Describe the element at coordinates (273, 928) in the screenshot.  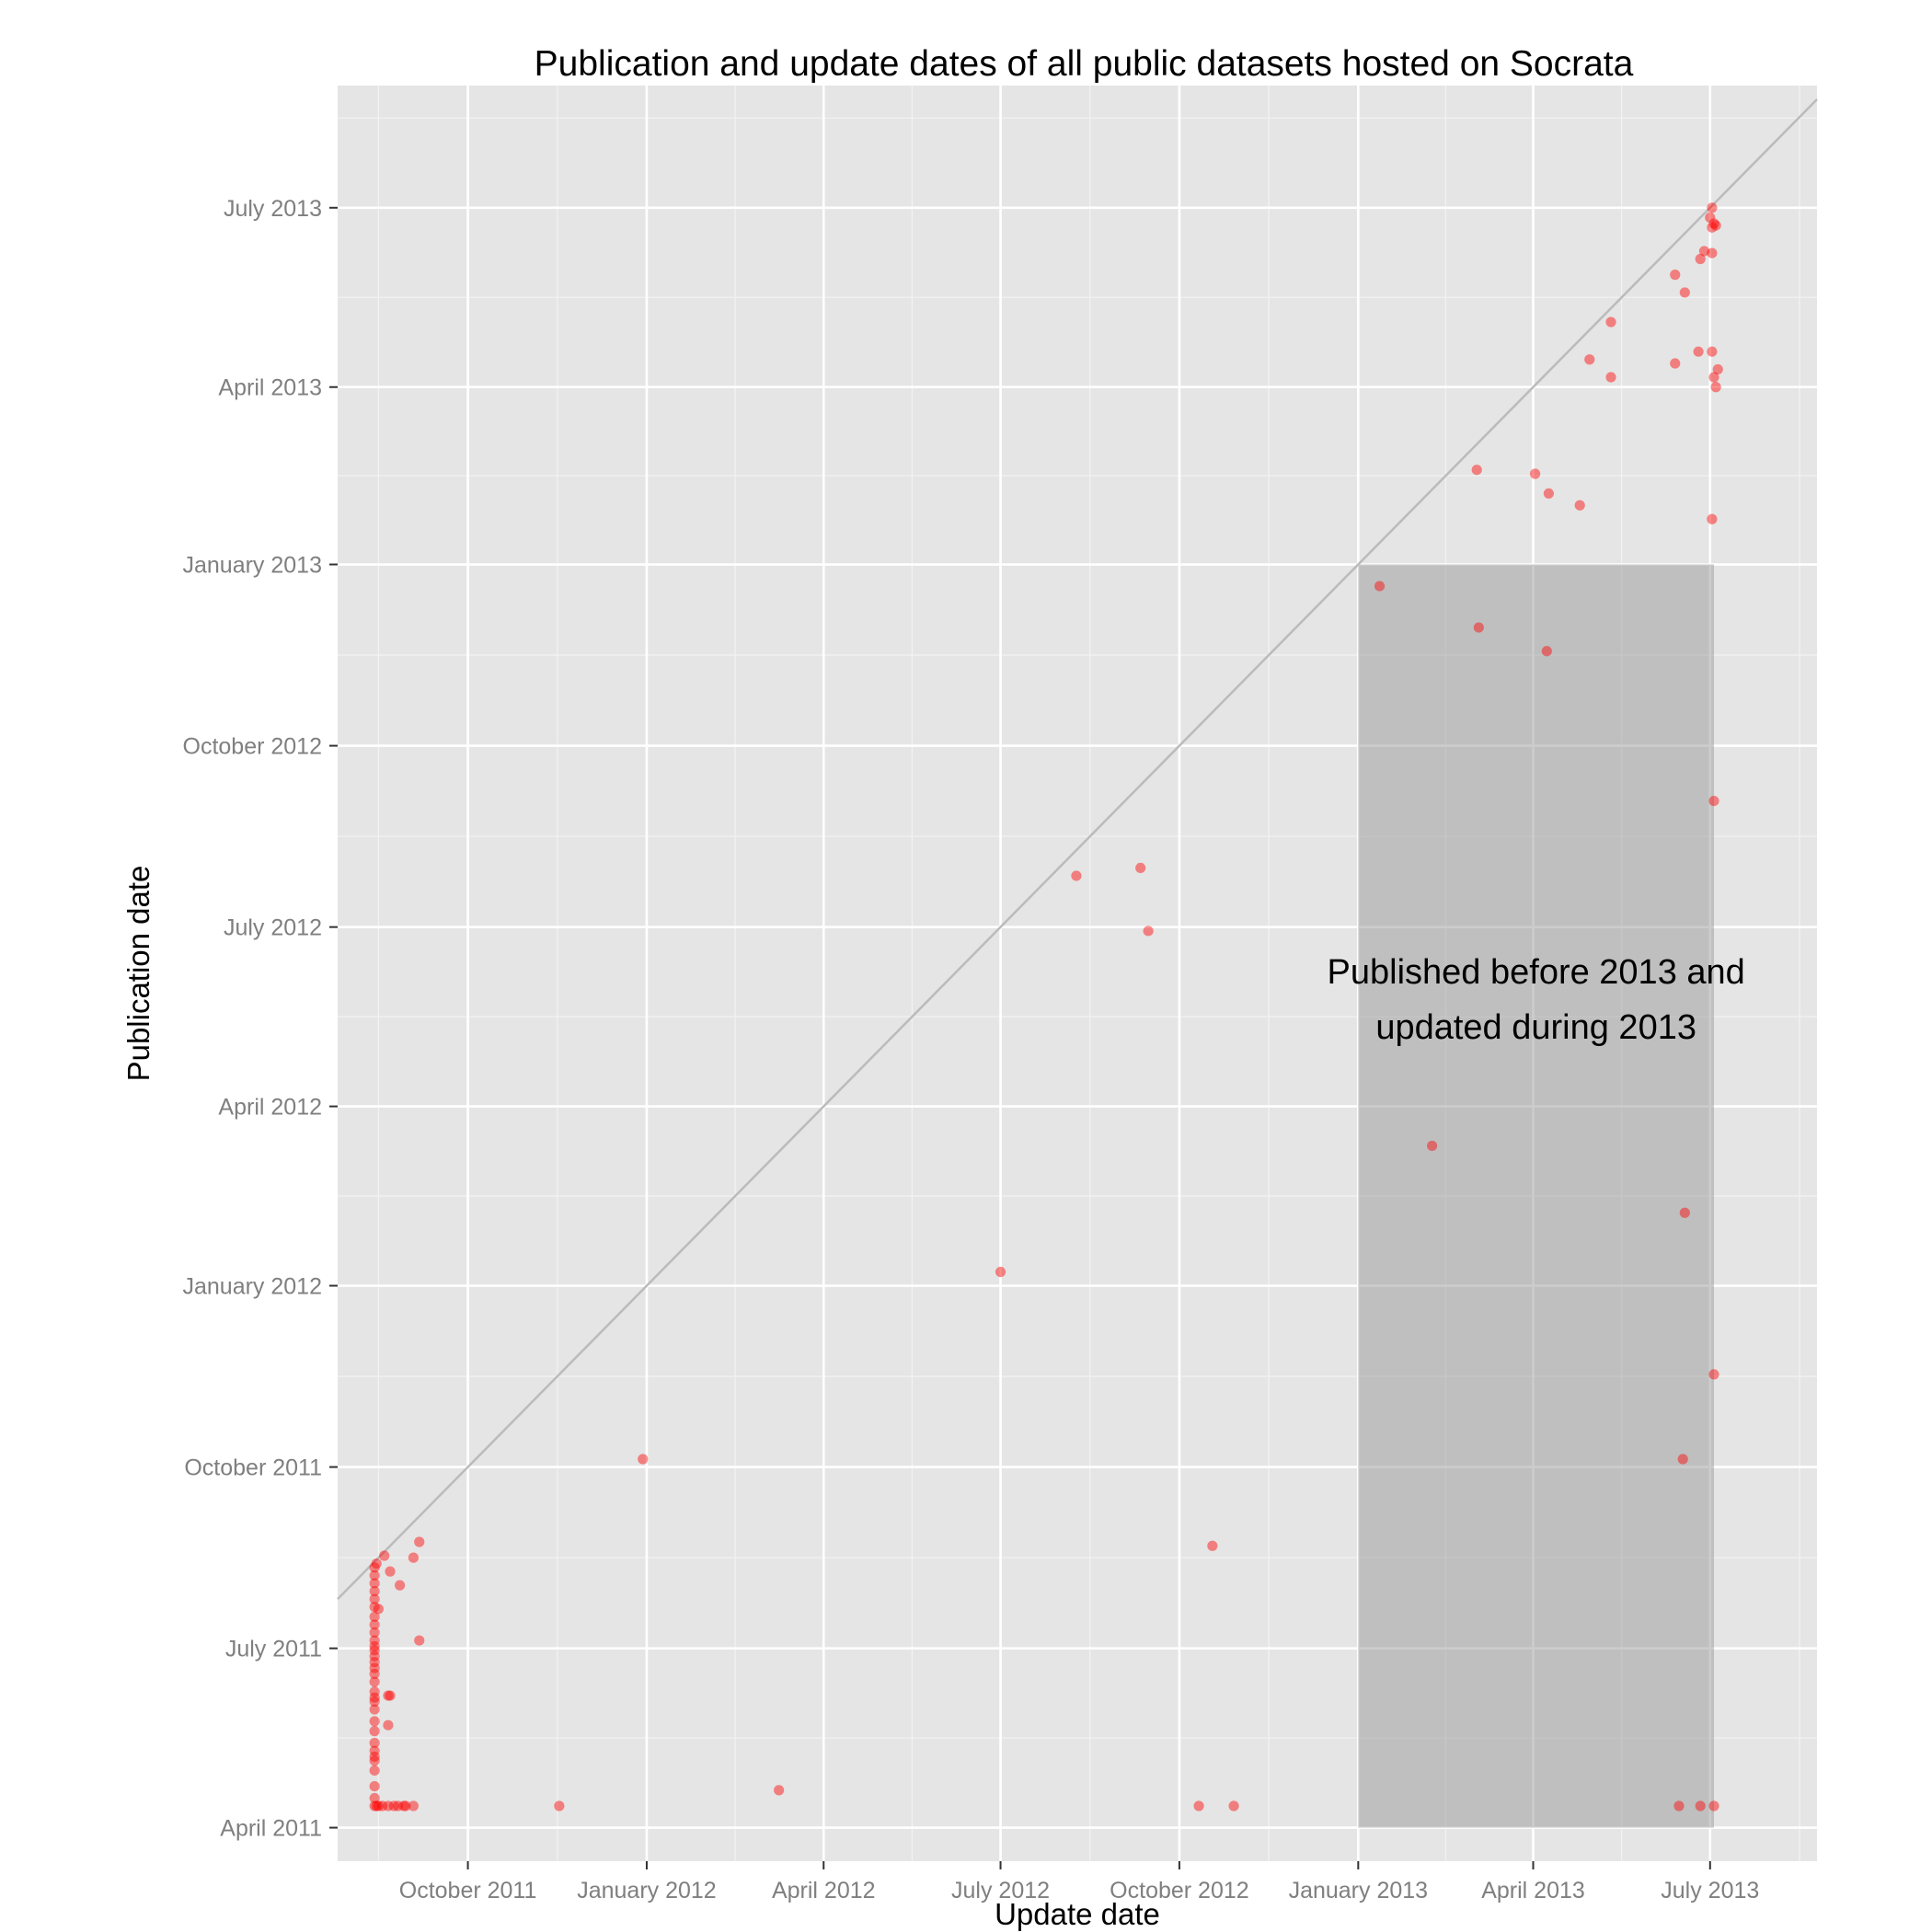
I see `y-tick-label: July 2012` at that location.